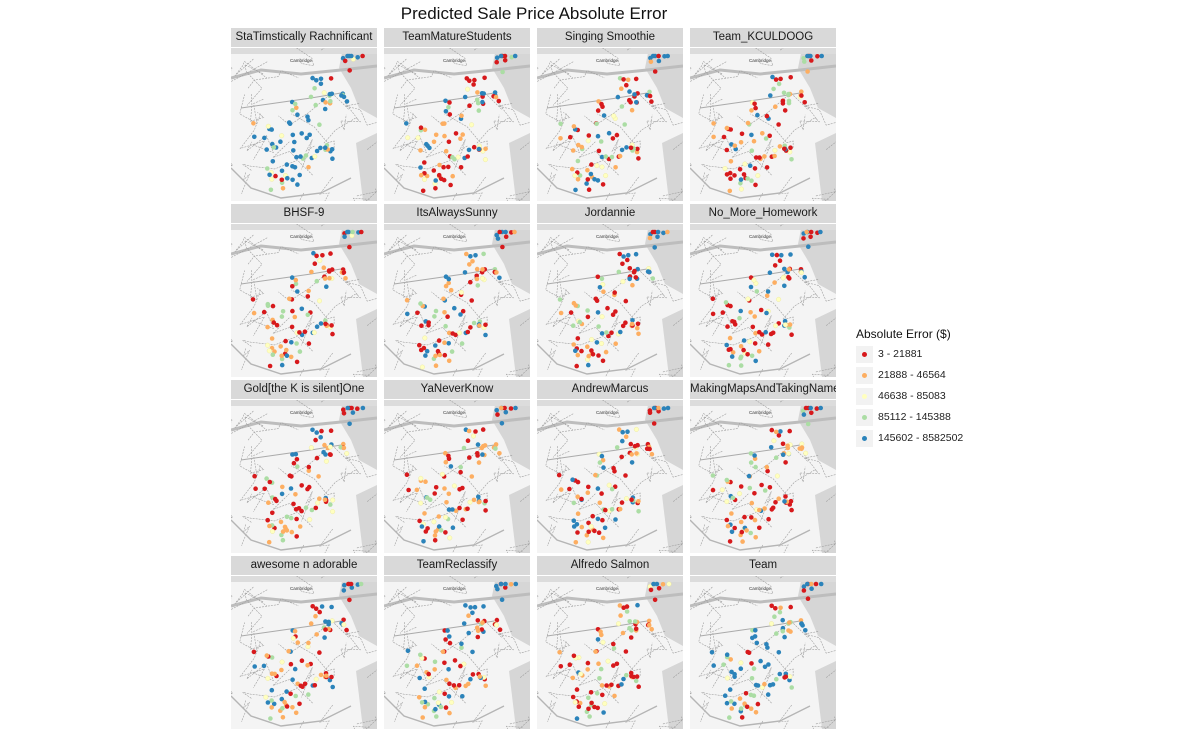 This screenshot has width=1200, height=731. I want to click on legend-key, so click(864, 417).